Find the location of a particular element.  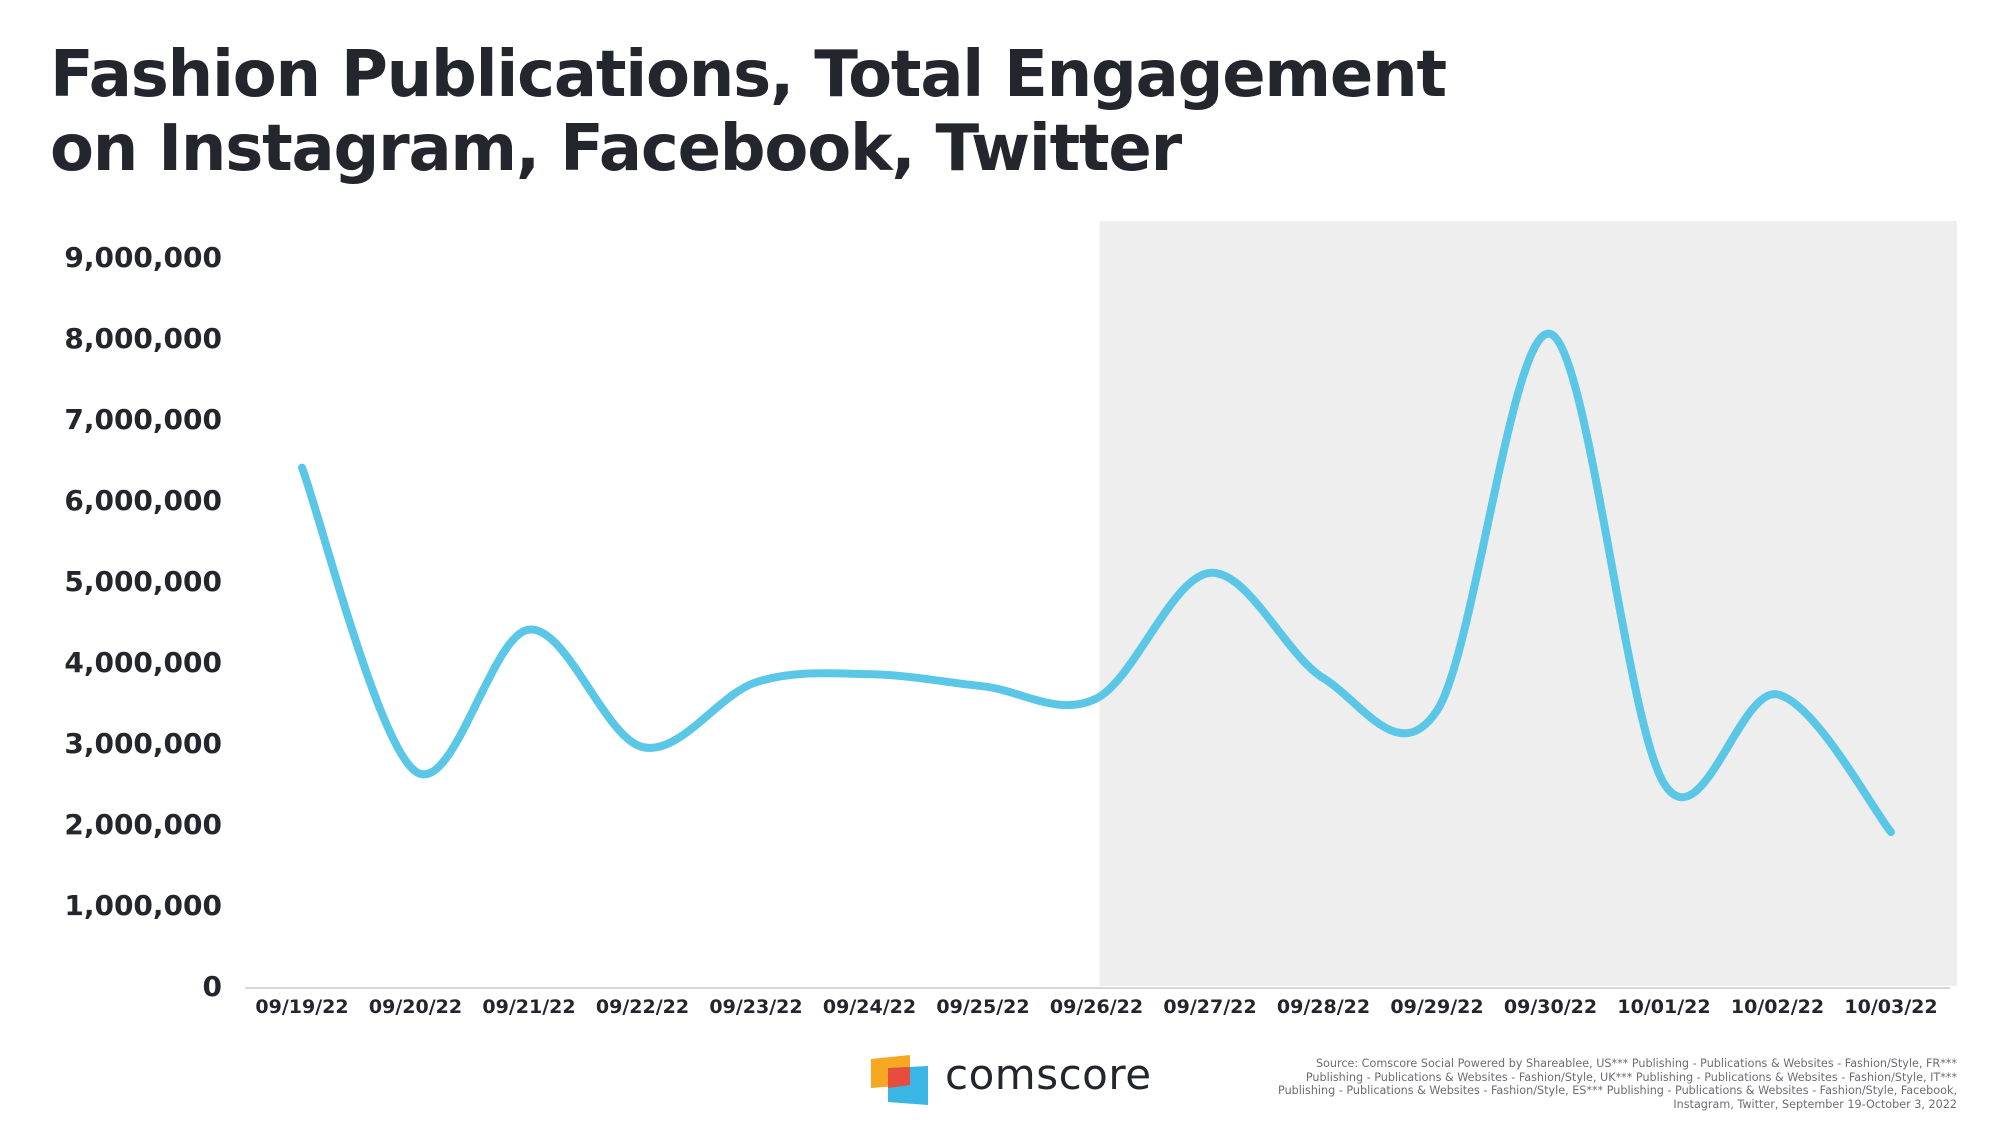

y-tick-label: 2,000,000 is located at coordinates (143, 824).